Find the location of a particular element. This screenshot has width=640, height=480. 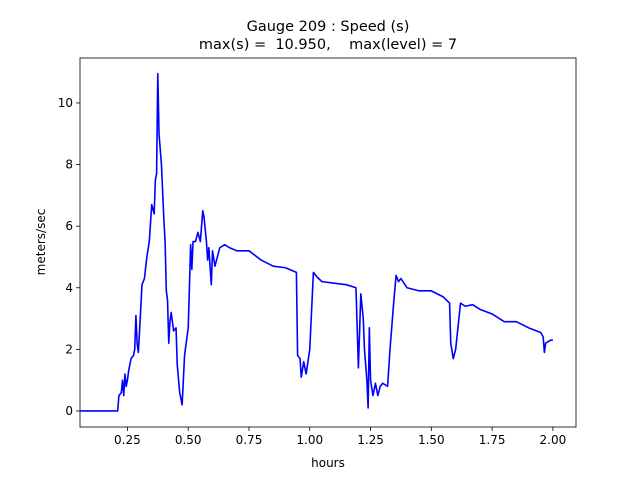

x-tick-label: 1.50 is located at coordinates (431, 440).